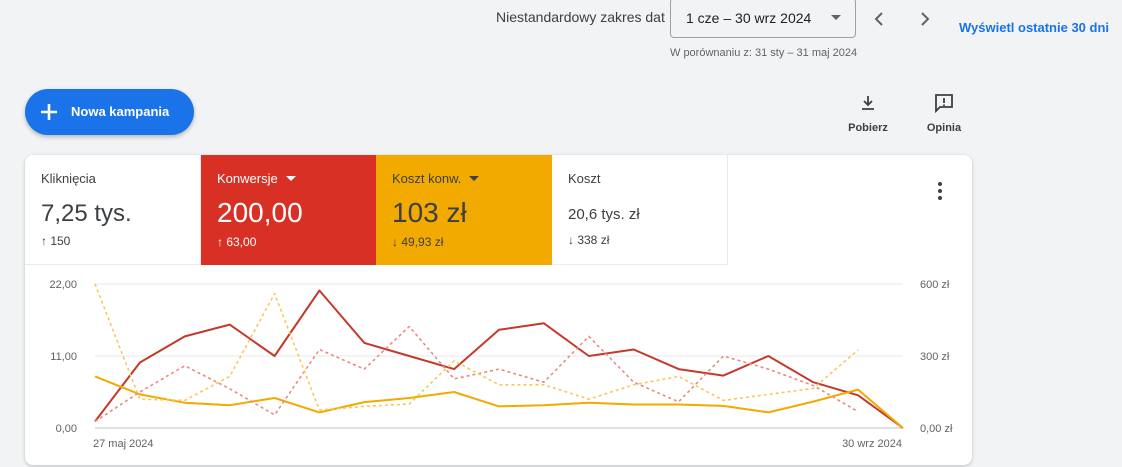 This screenshot has height=467, width=1122. Describe the element at coordinates (429, 212) in the screenshot. I see `metric-value: 103 zł` at that location.